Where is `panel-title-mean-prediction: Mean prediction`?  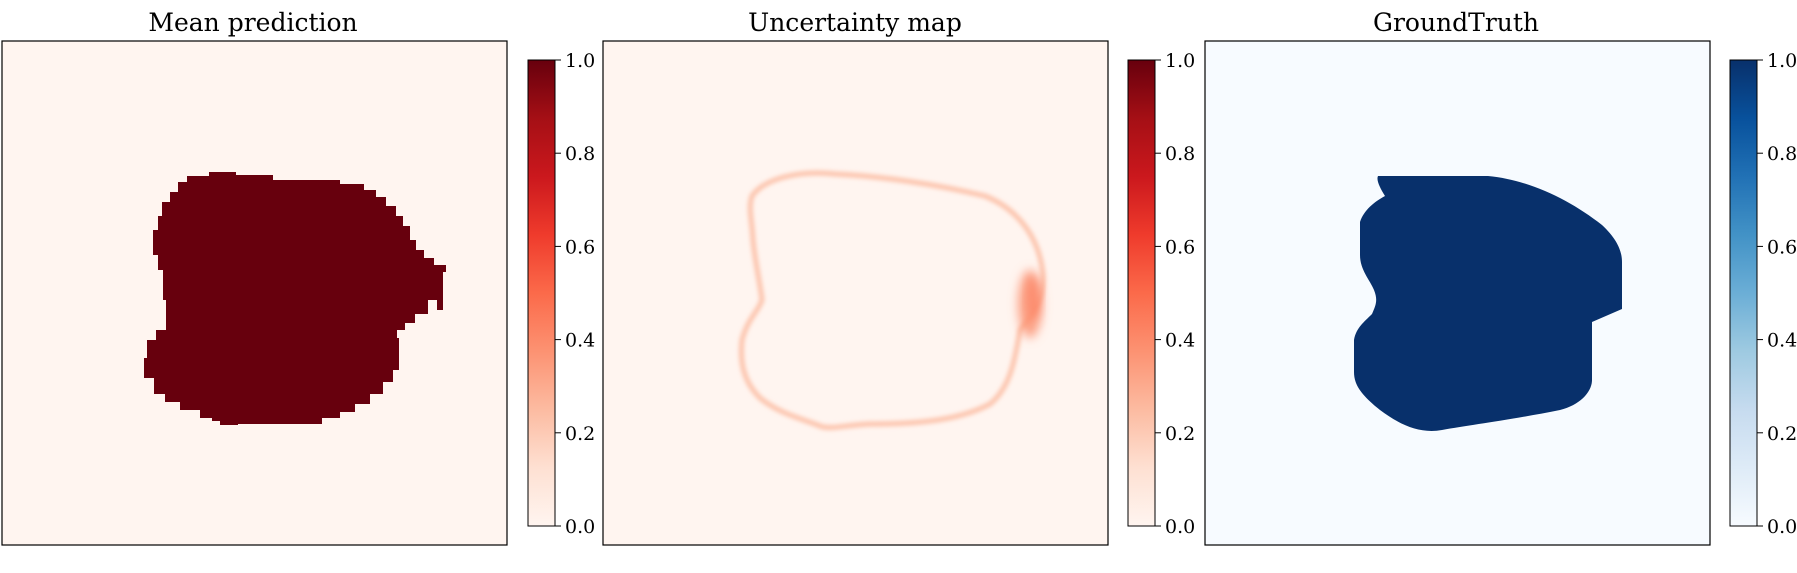 panel-title-mean-prediction: Mean prediction is located at coordinates (252, 22).